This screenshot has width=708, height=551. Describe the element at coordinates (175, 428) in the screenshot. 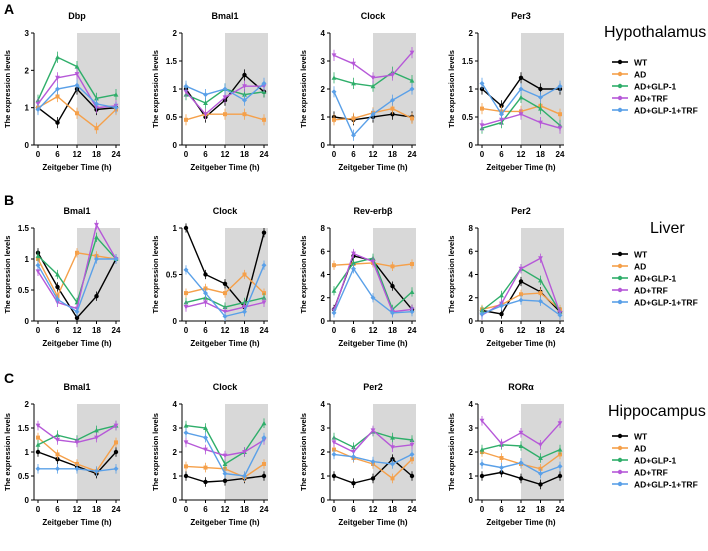

I see `y-tick-label: 3` at that location.